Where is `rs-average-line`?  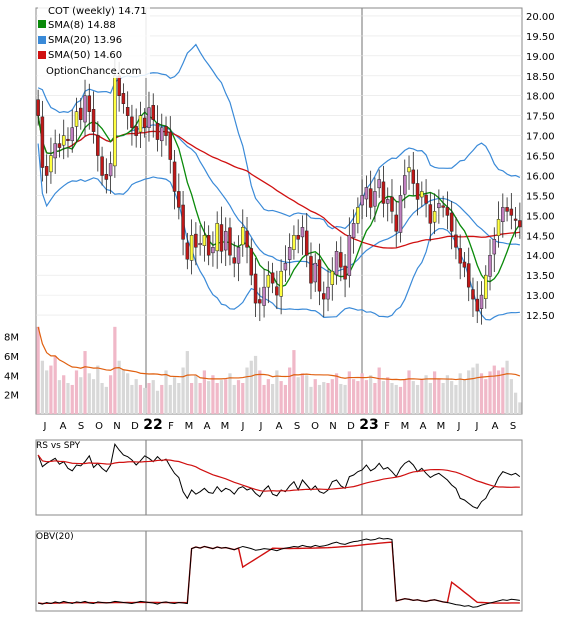
rs-average-line is located at coordinates (278, 473).